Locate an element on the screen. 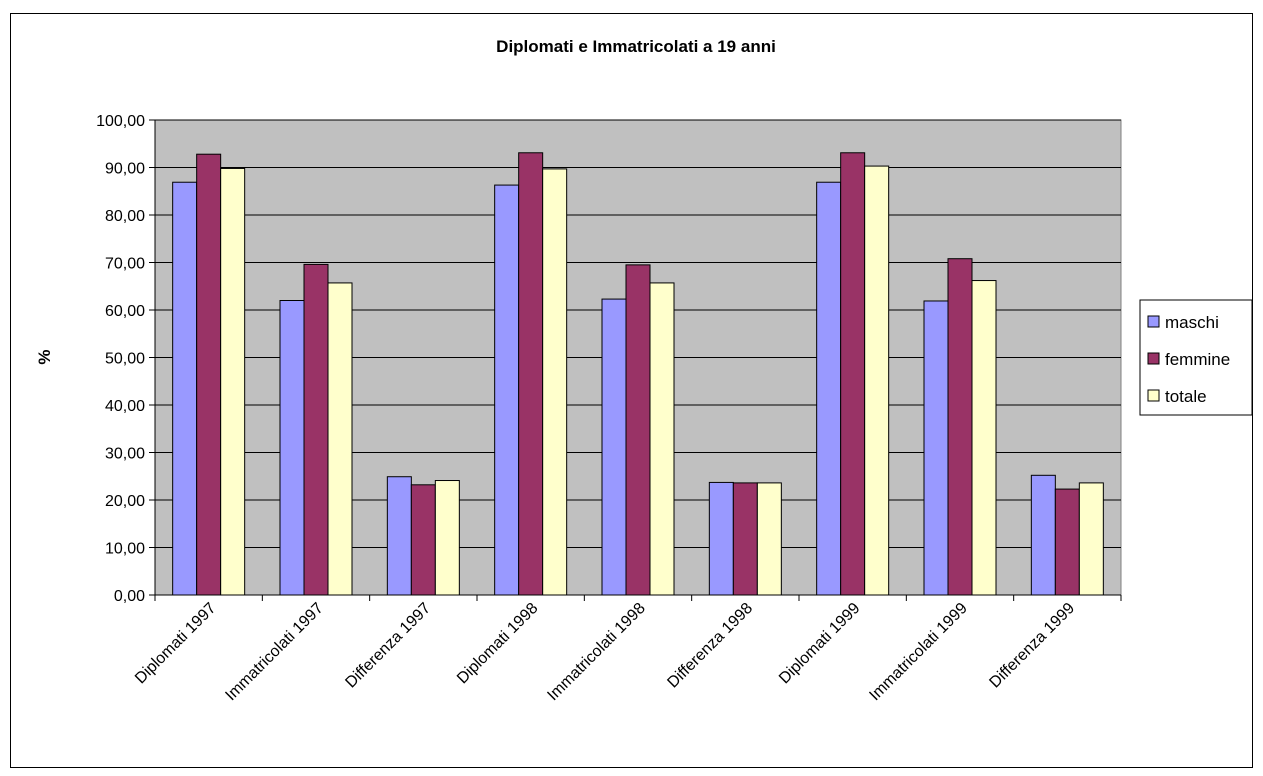 The image size is (1263, 776). x-category-label: Immatricolati 1999 is located at coordinates (918, 652).